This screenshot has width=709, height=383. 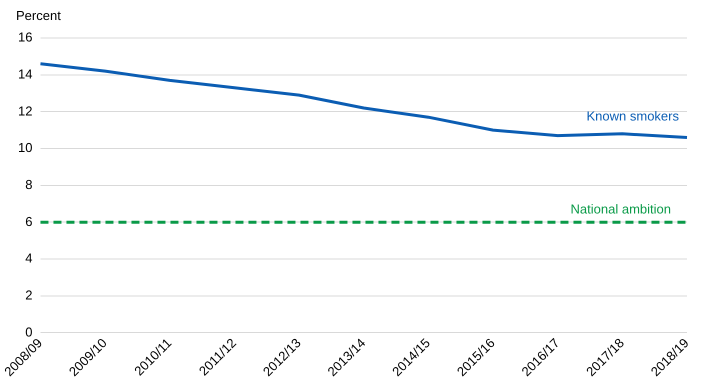 What do you see at coordinates (28, 221) in the screenshot?
I see `y-tick-label: 6` at bounding box center [28, 221].